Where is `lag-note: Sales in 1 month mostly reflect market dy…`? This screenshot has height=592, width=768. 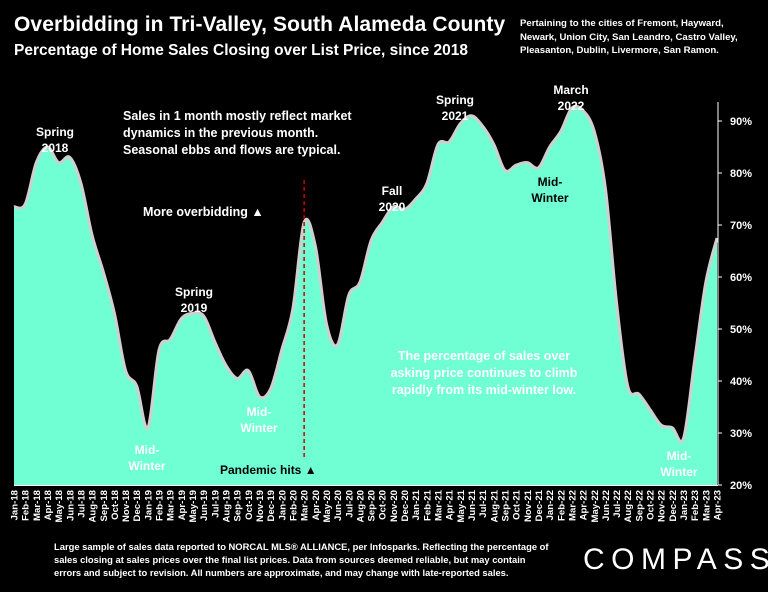
lag-note: Sales in 1 month mostly reflect market dy… is located at coordinates (237, 133).